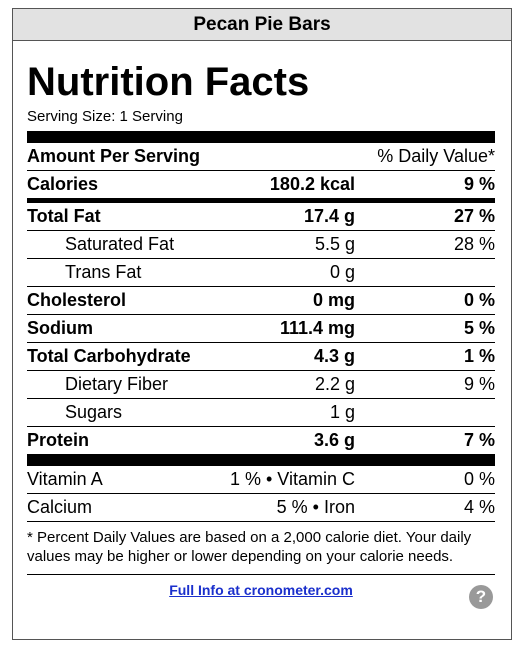 Image resolution: width=525 pixels, height=665 pixels. What do you see at coordinates (261, 301) in the screenshot?
I see `nutrient-row: Cholesterol 0 mg 0 %` at bounding box center [261, 301].